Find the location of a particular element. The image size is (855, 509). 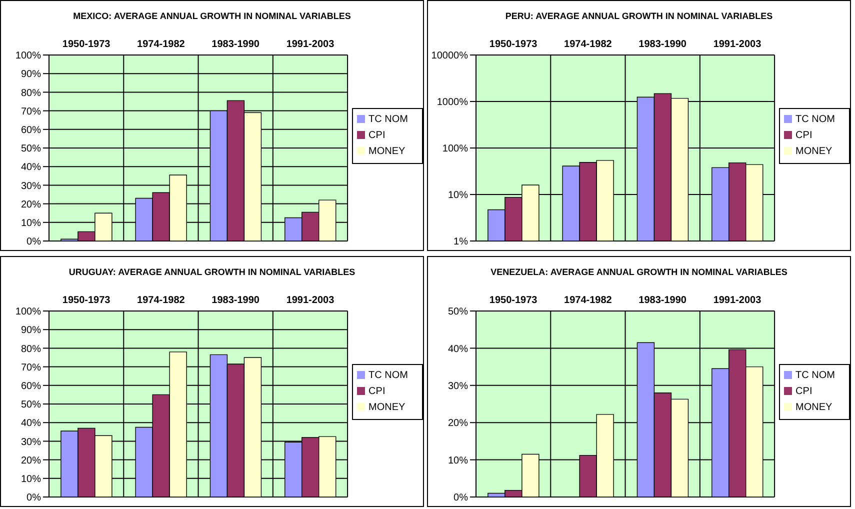

chart-title: MEXICO: AVERAGE ANNUAL GROWTH IN NOMINAL VARIABLES is located at coordinates (212, 17).